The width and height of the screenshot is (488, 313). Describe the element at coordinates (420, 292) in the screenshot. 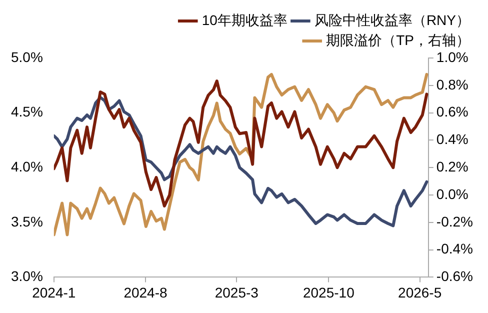

I see `x-tick-label: 2026-5` at that location.